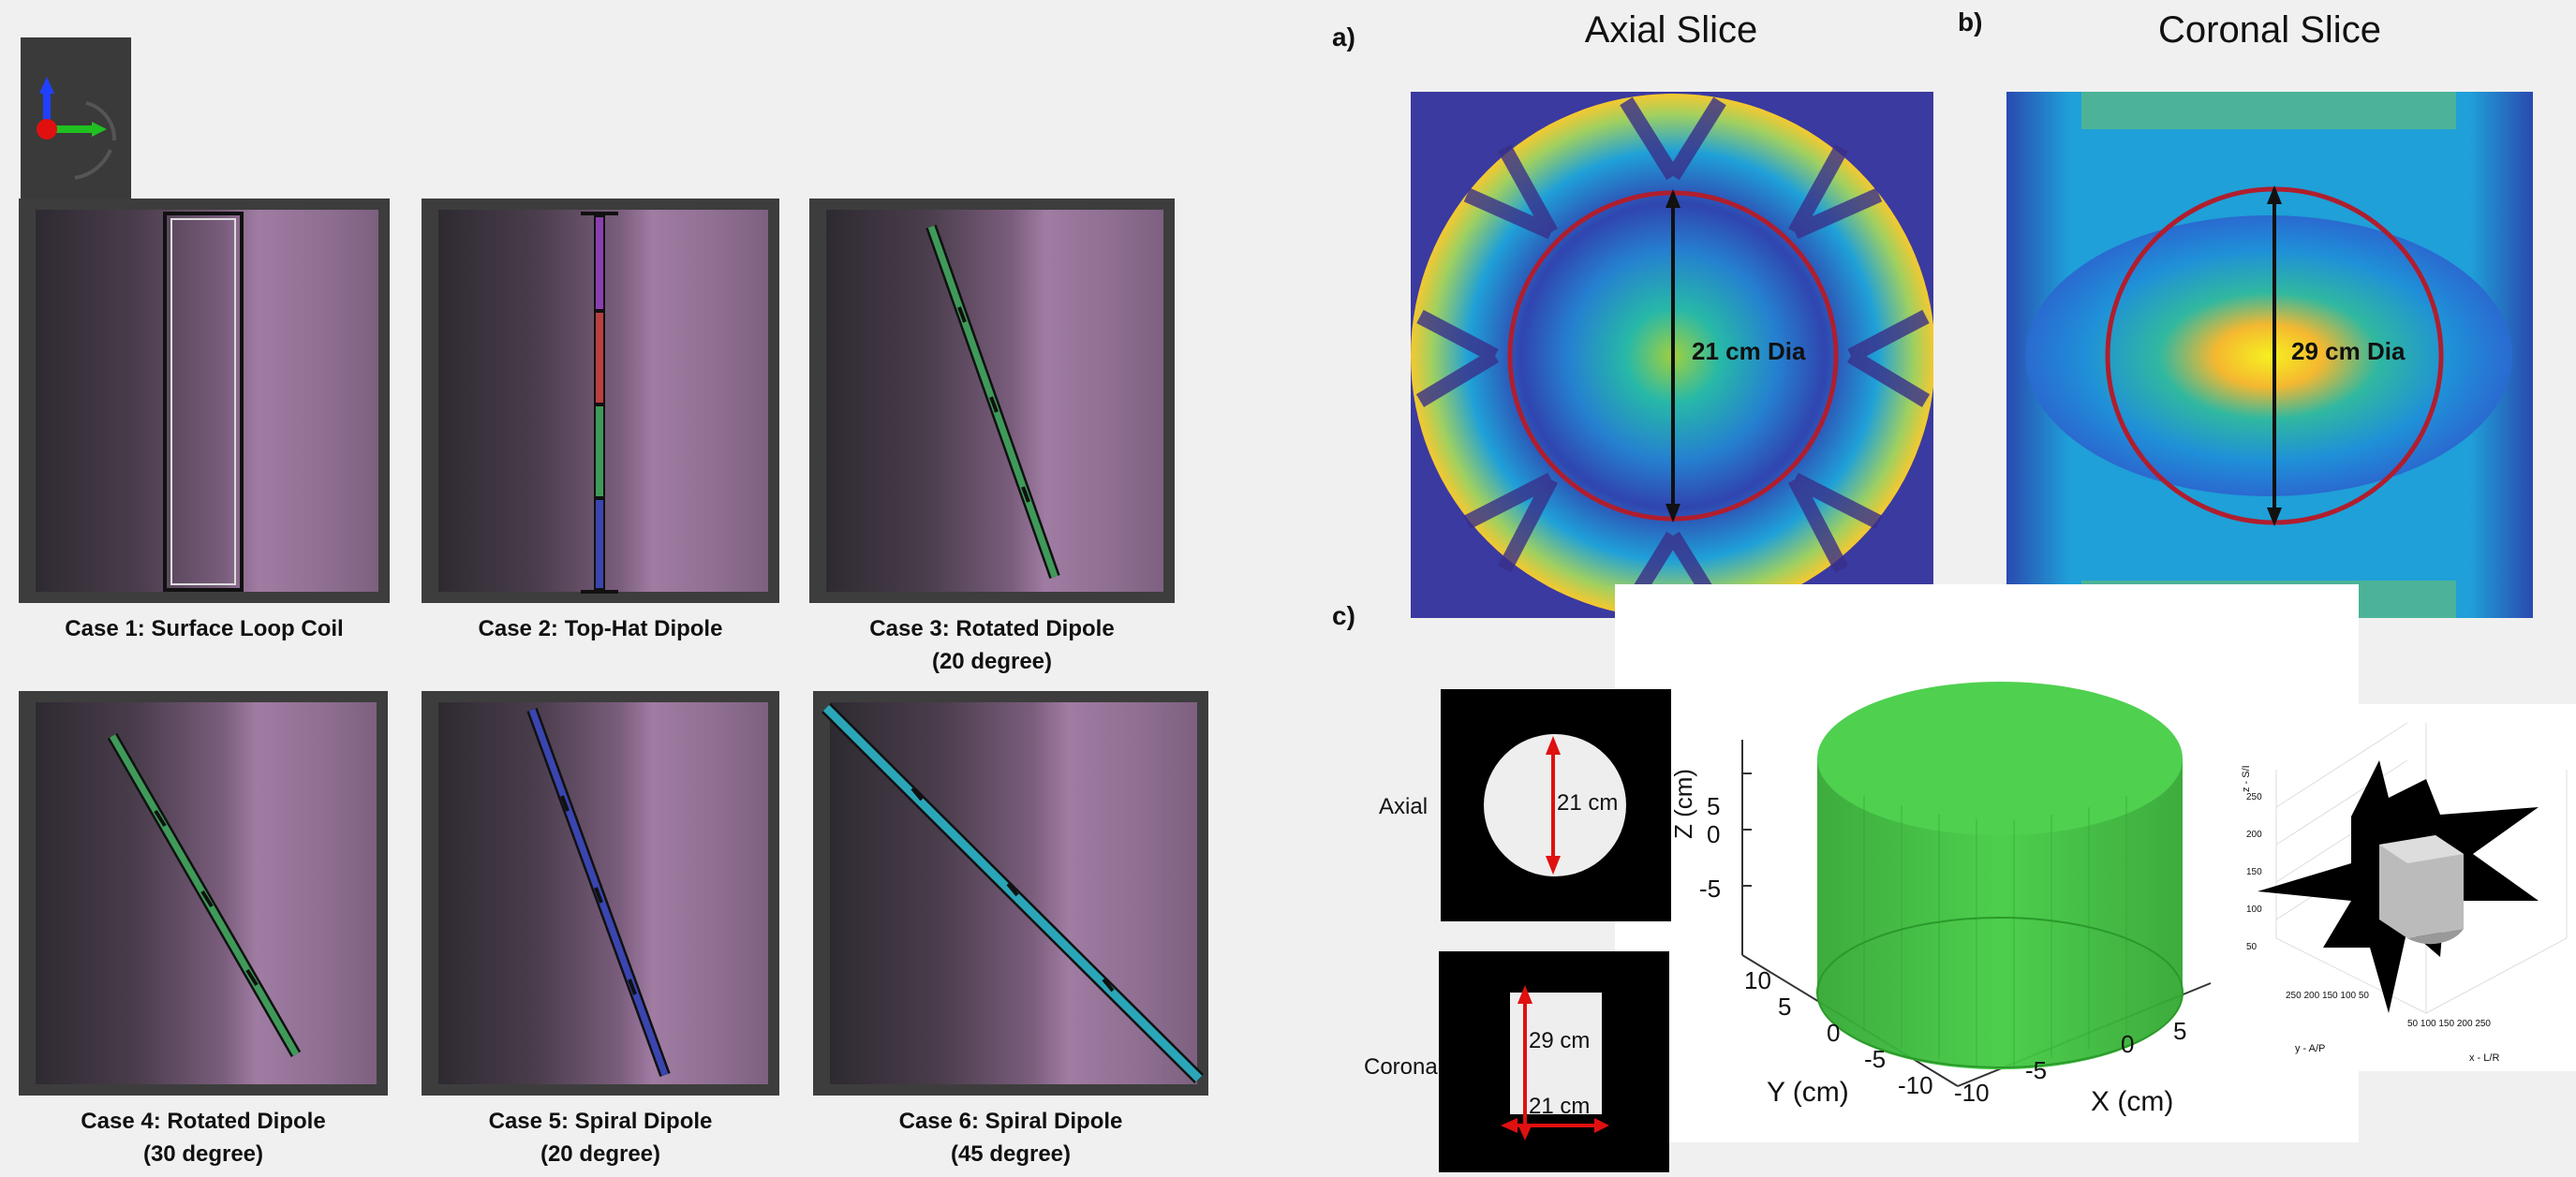  Describe the element at coordinates (992, 645) in the screenshot. I see `case-3-caption: Case 3: Rotated Dipole (20 degree)` at that location.